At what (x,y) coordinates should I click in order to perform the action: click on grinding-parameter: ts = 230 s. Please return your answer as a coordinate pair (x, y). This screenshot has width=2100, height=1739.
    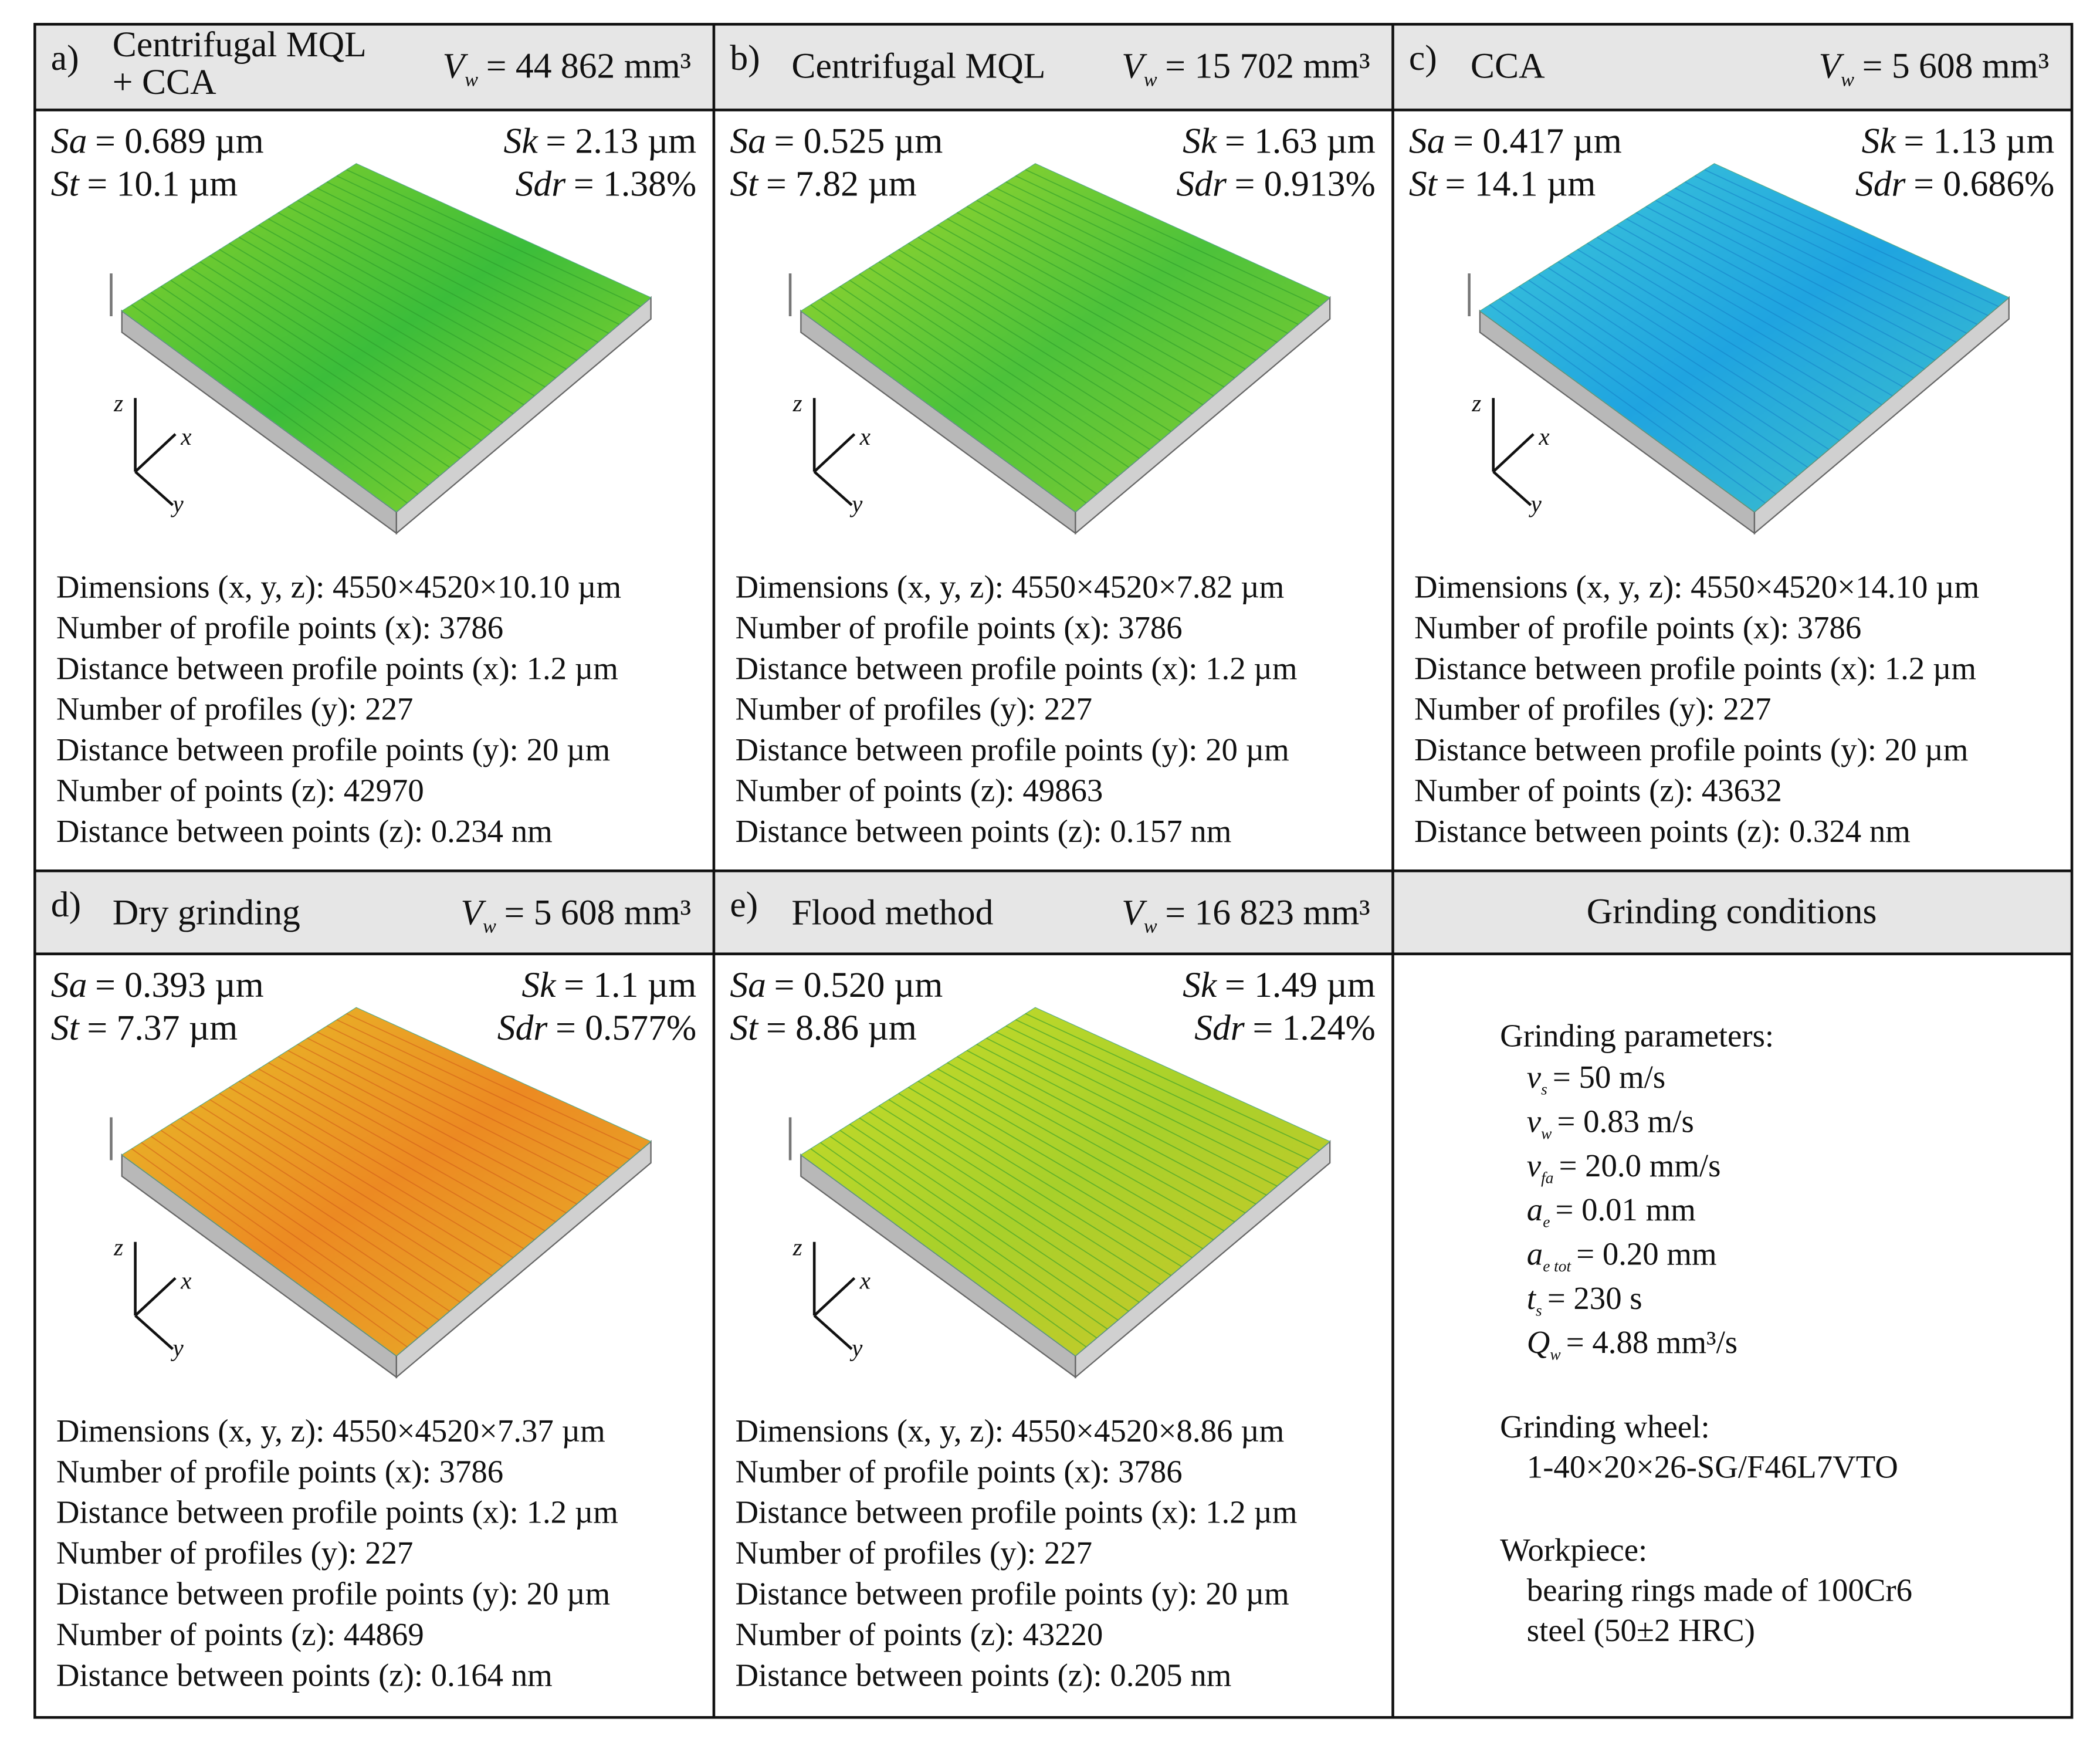
    Looking at the image, I should click on (1584, 1299).